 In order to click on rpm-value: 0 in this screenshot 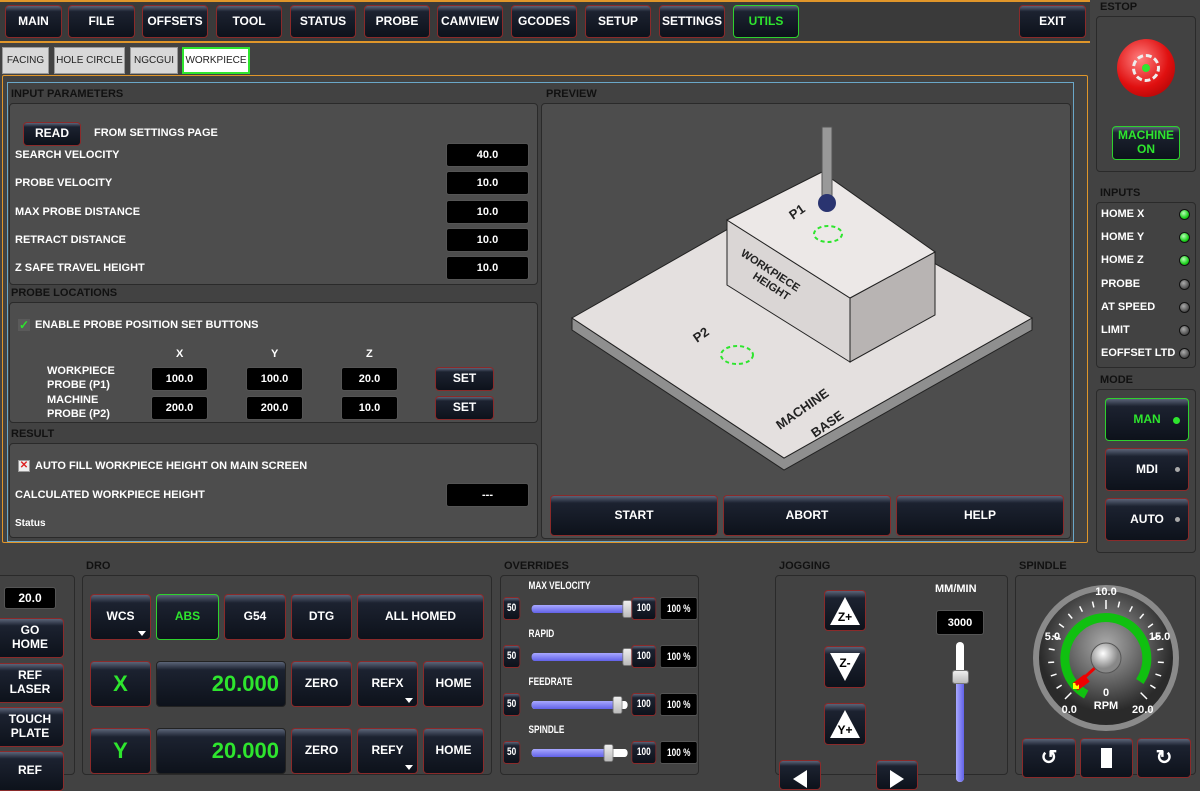, I will do `click(1106, 693)`.